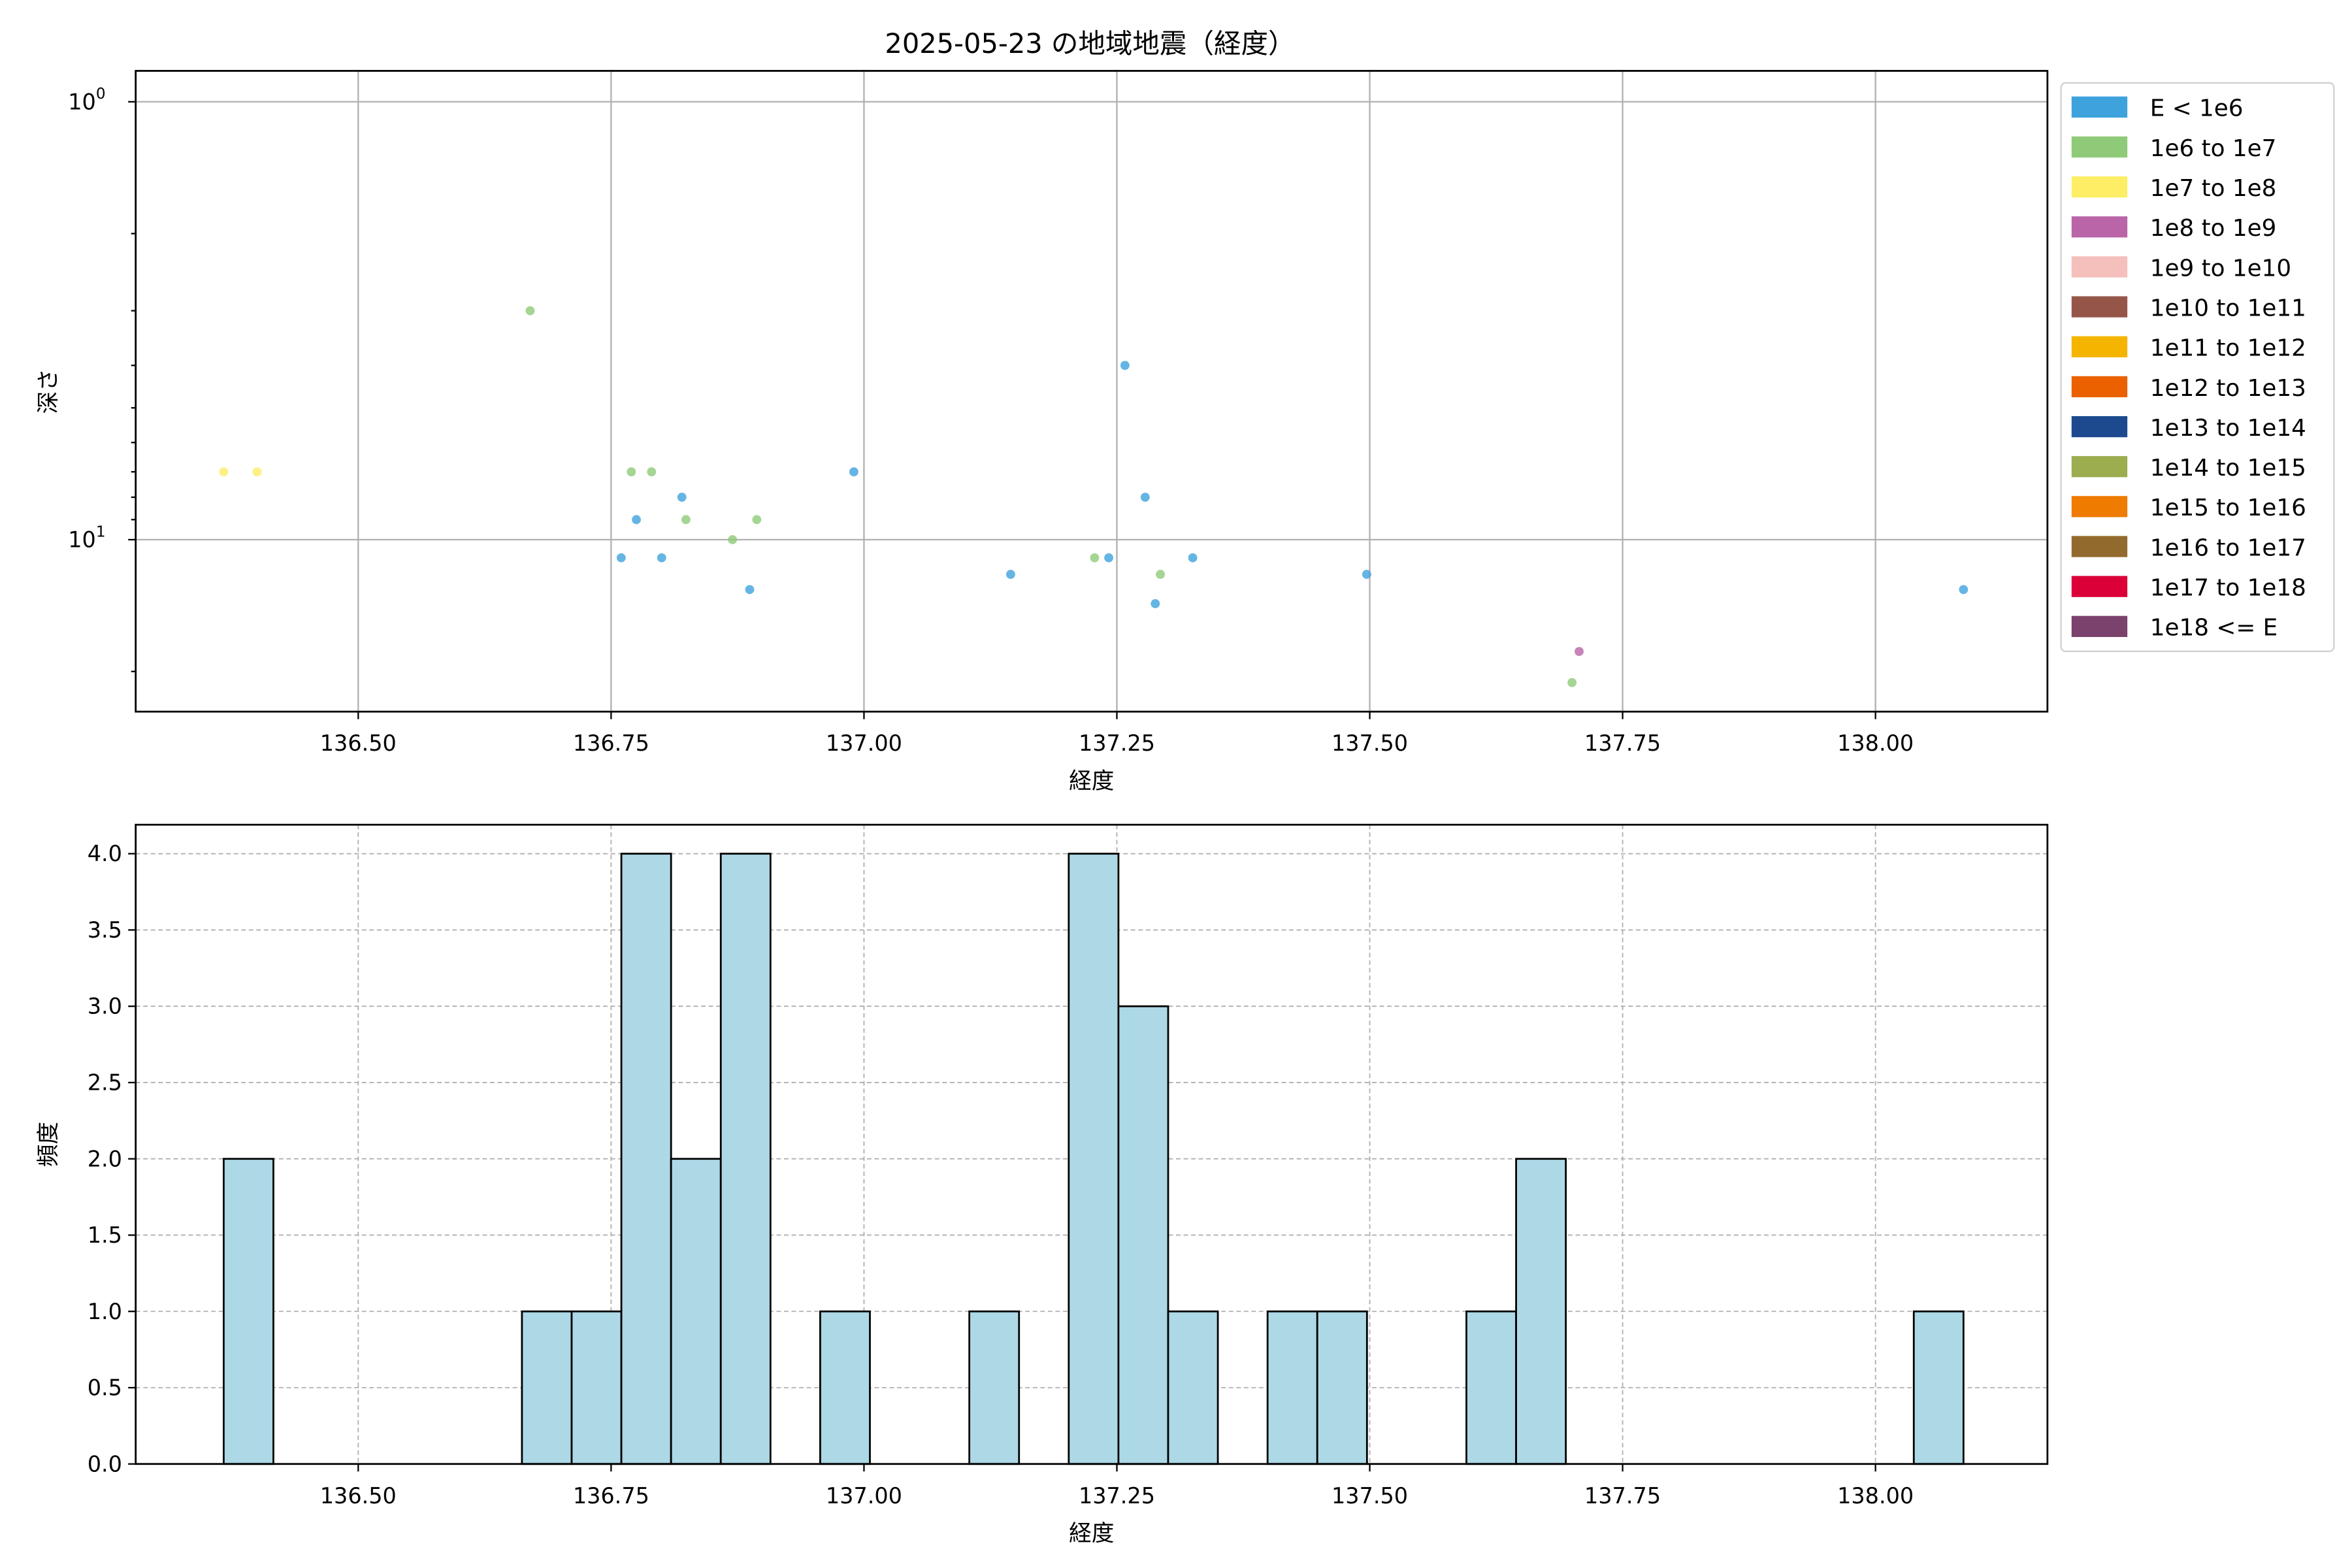  What do you see at coordinates (2228, 308) in the screenshot?
I see `legend-label: 1e10 to 1e11` at bounding box center [2228, 308].